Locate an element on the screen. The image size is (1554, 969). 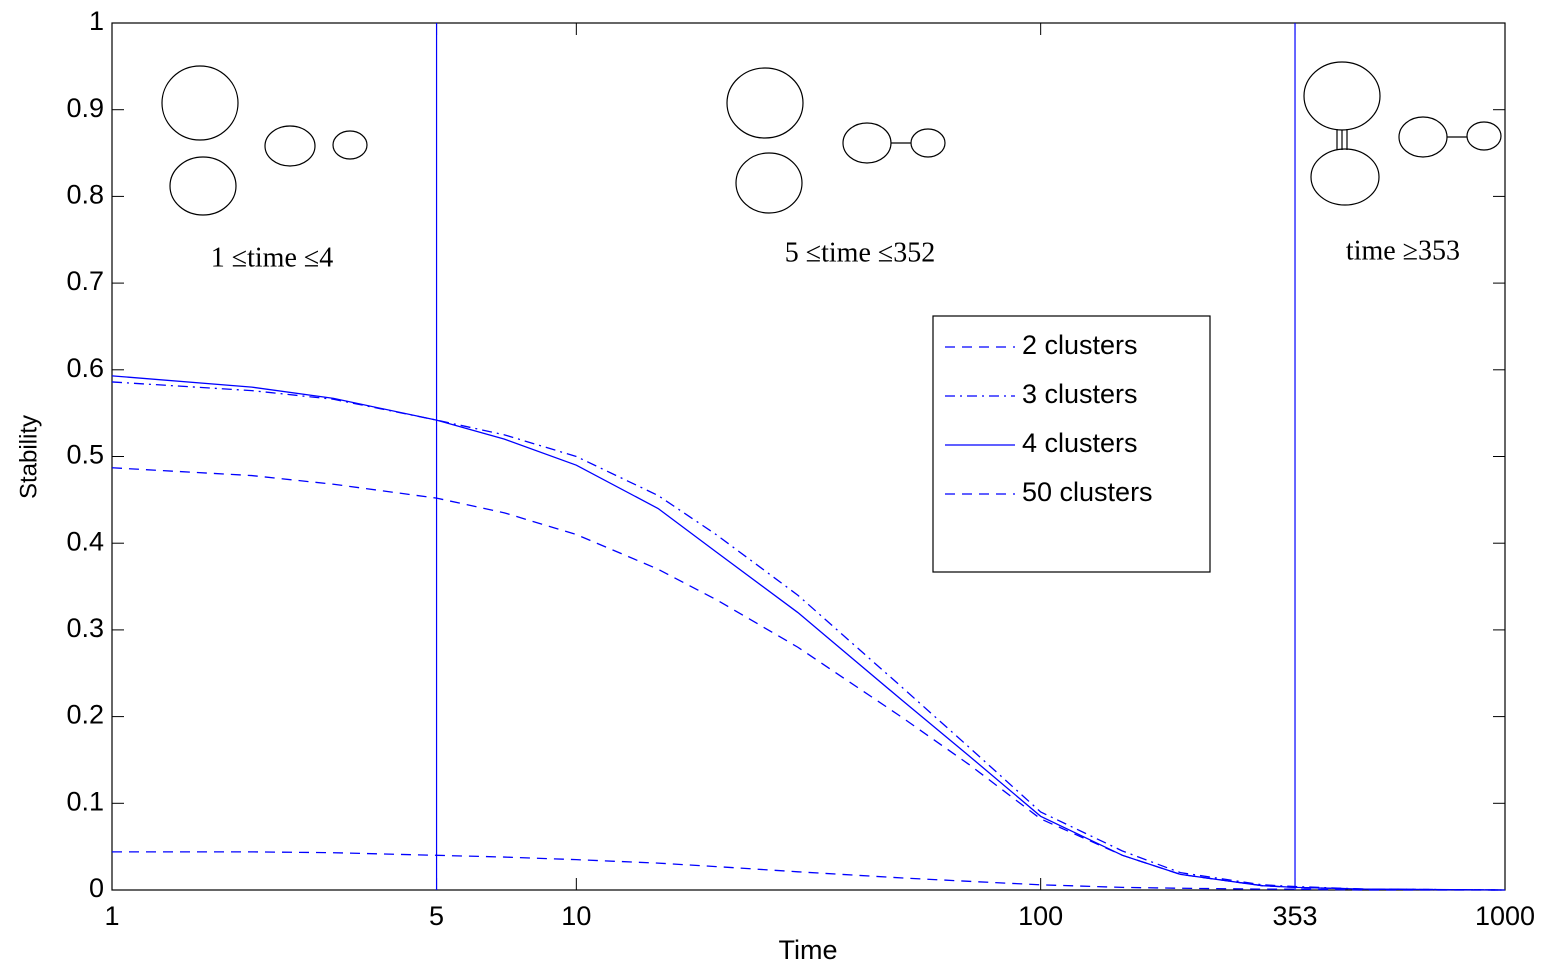
y-tick-label: 0.8 is located at coordinates (85, 195).